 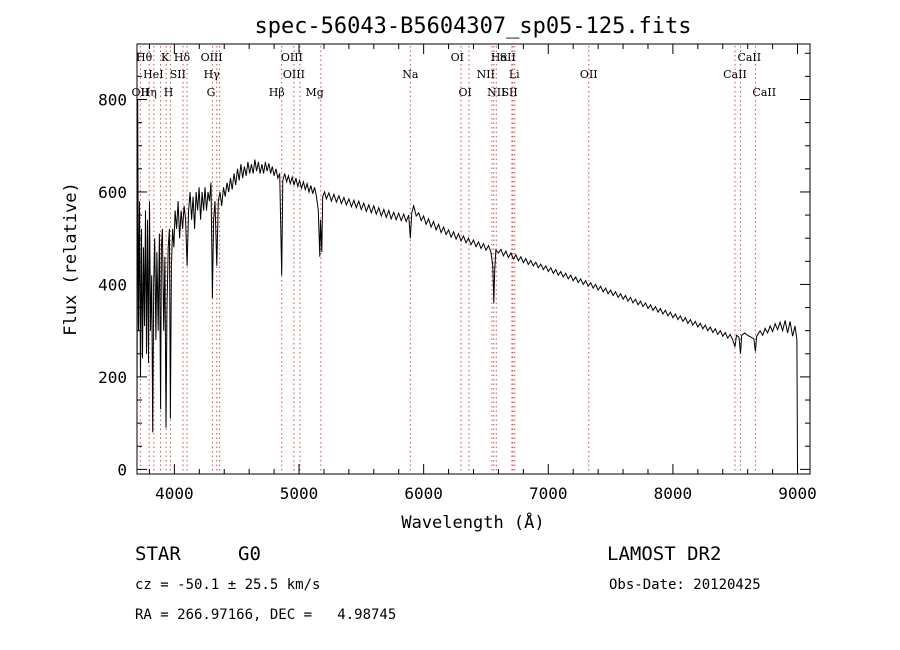 I want to click on subclass: G0, so click(x=249, y=554).